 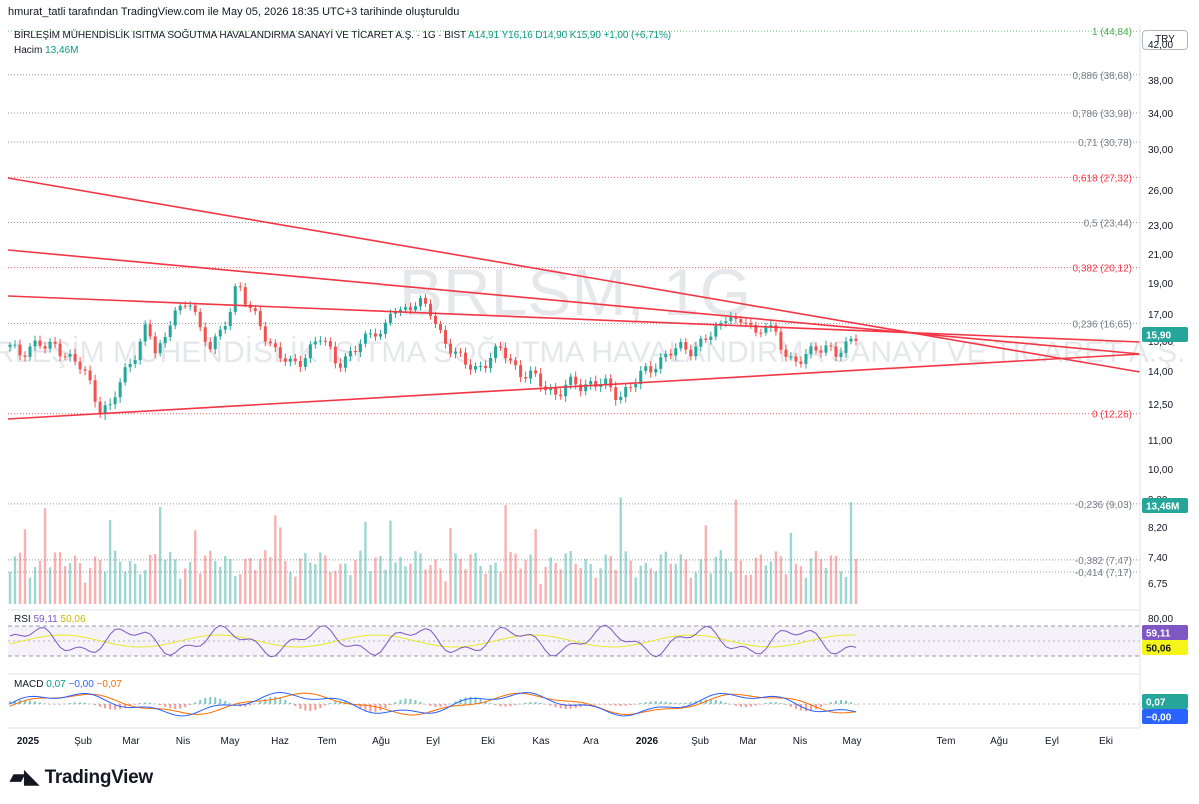 What do you see at coordinates (574, 319) in the screenshot?
I see `trend-line` at bounding box center [574, 319].